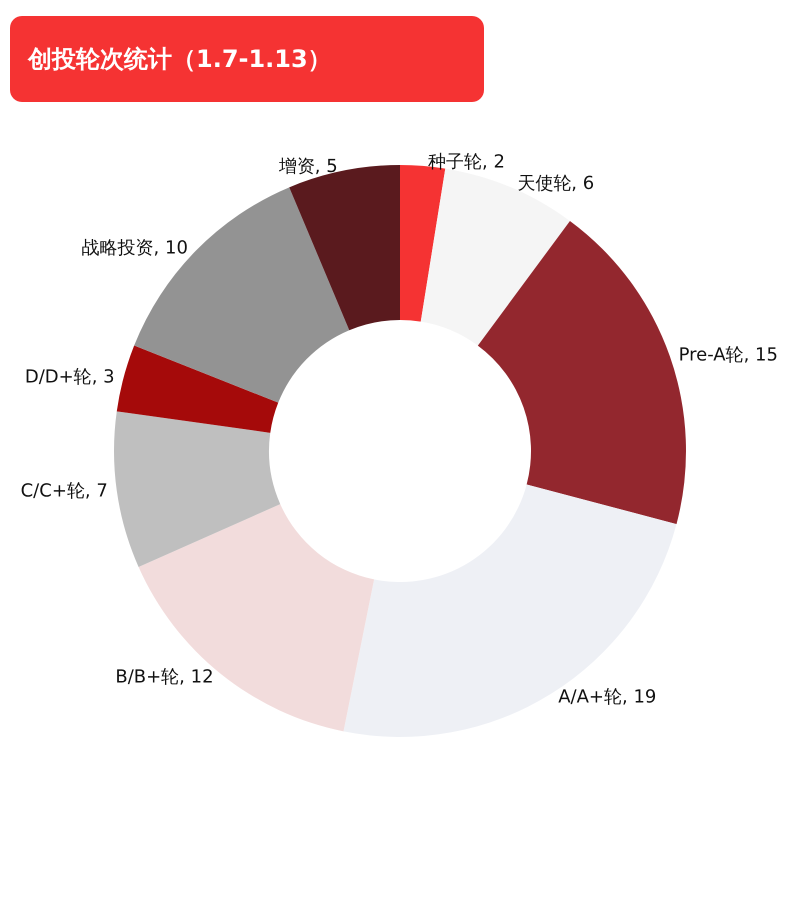 The width and height of the screenshot is (792, 918). I want to click on data-label: , 19, so click(639, 697).